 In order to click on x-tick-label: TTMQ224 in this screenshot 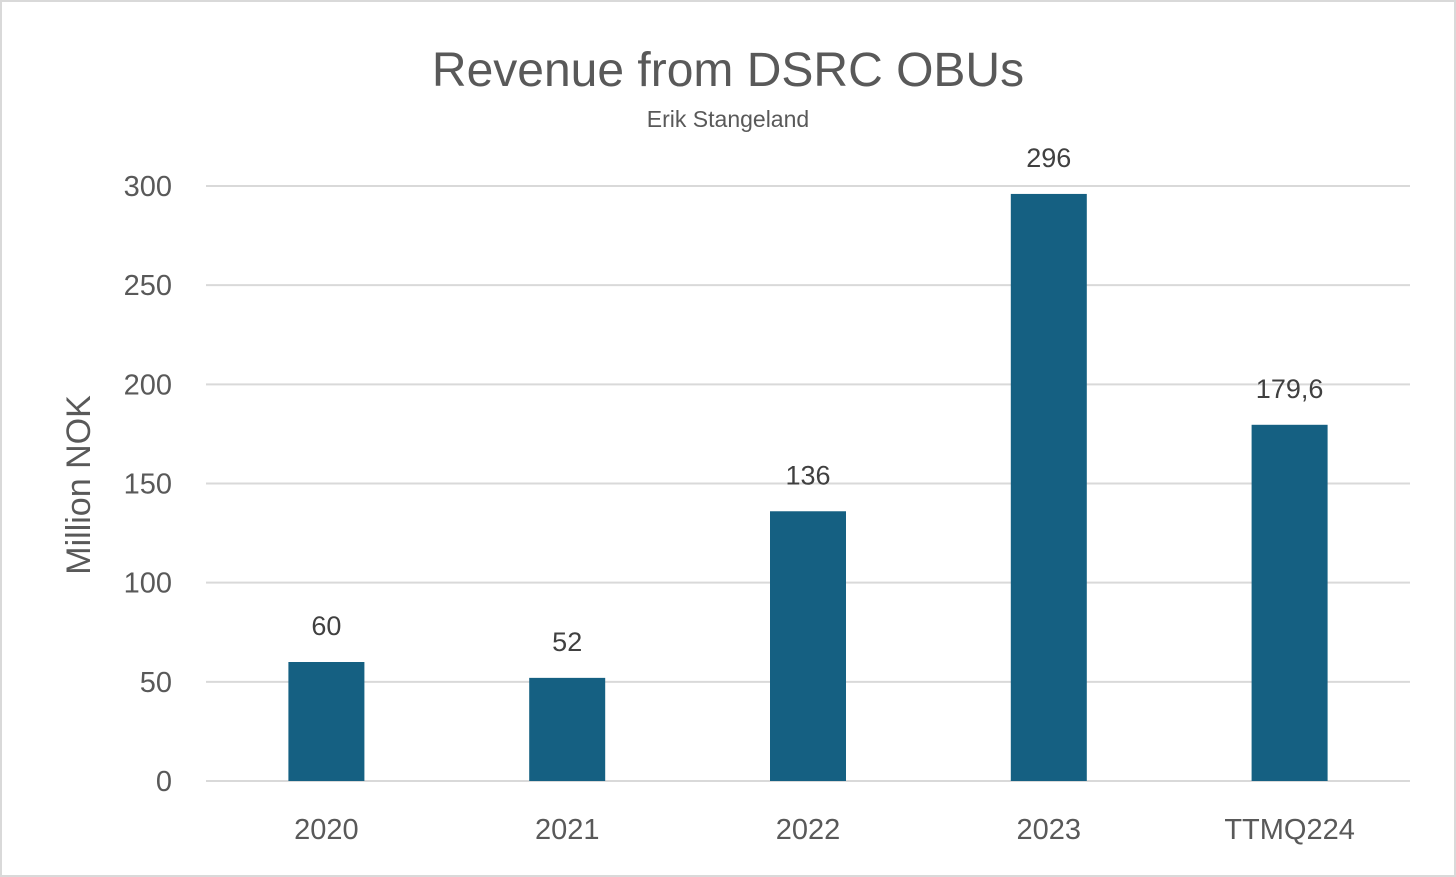, I will do `click(1289, 830)`.